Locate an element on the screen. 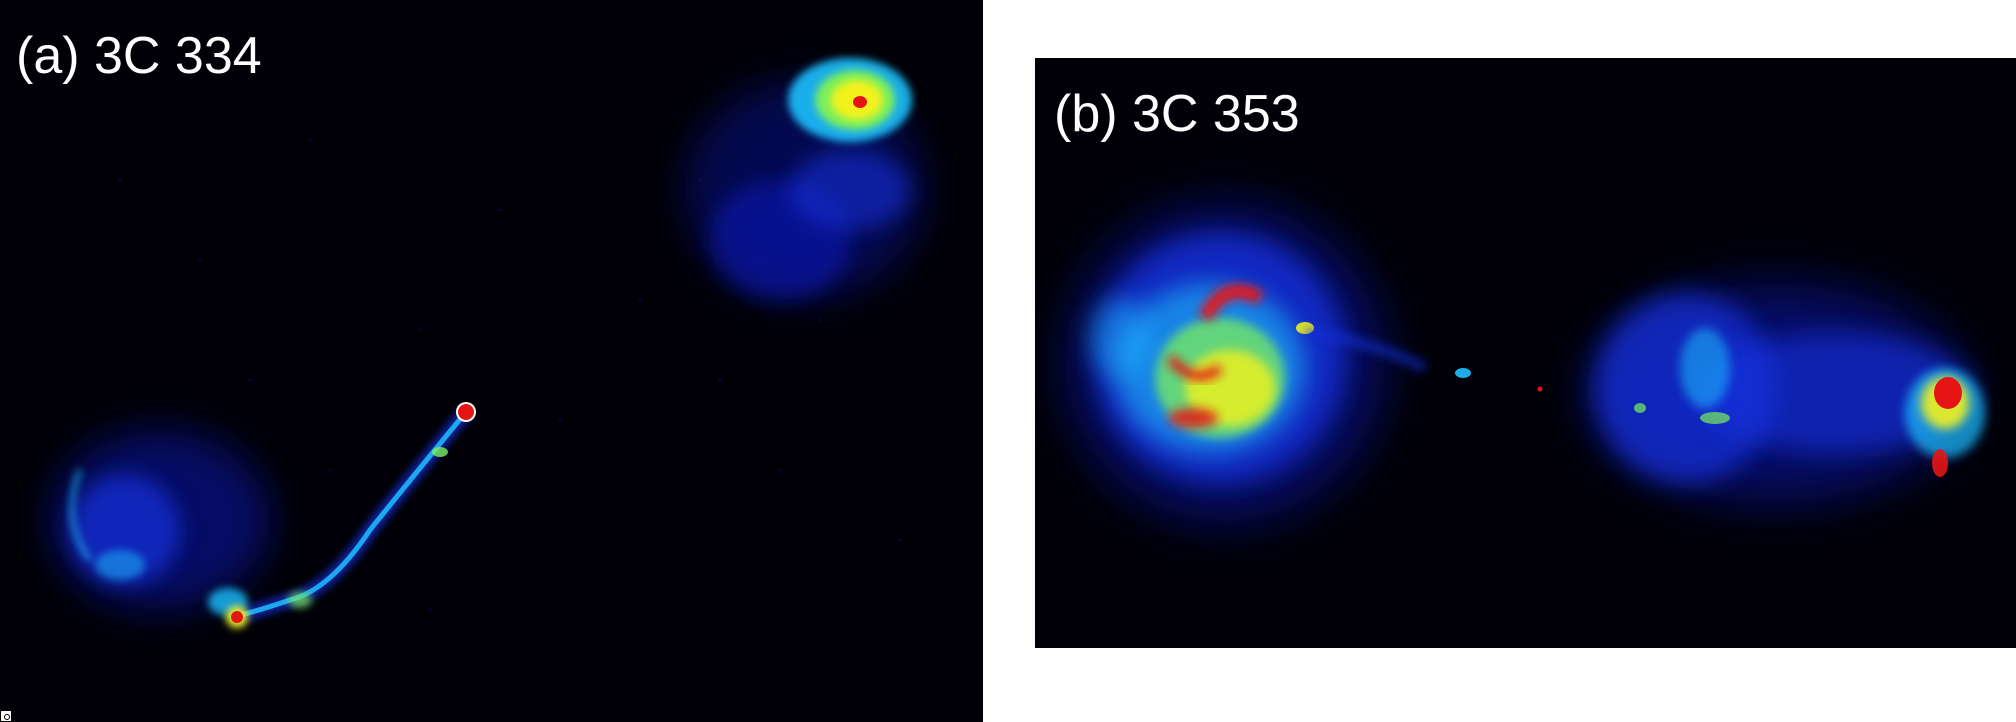 This screenshot has width=2016, height=722. corner-marker-icon is located at coordinates (6, 716).